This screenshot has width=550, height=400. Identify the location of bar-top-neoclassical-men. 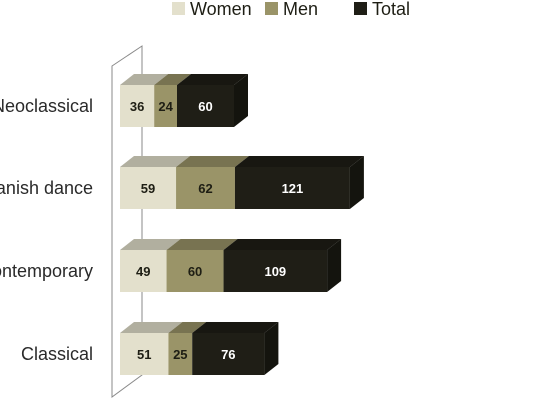
(172, 79).